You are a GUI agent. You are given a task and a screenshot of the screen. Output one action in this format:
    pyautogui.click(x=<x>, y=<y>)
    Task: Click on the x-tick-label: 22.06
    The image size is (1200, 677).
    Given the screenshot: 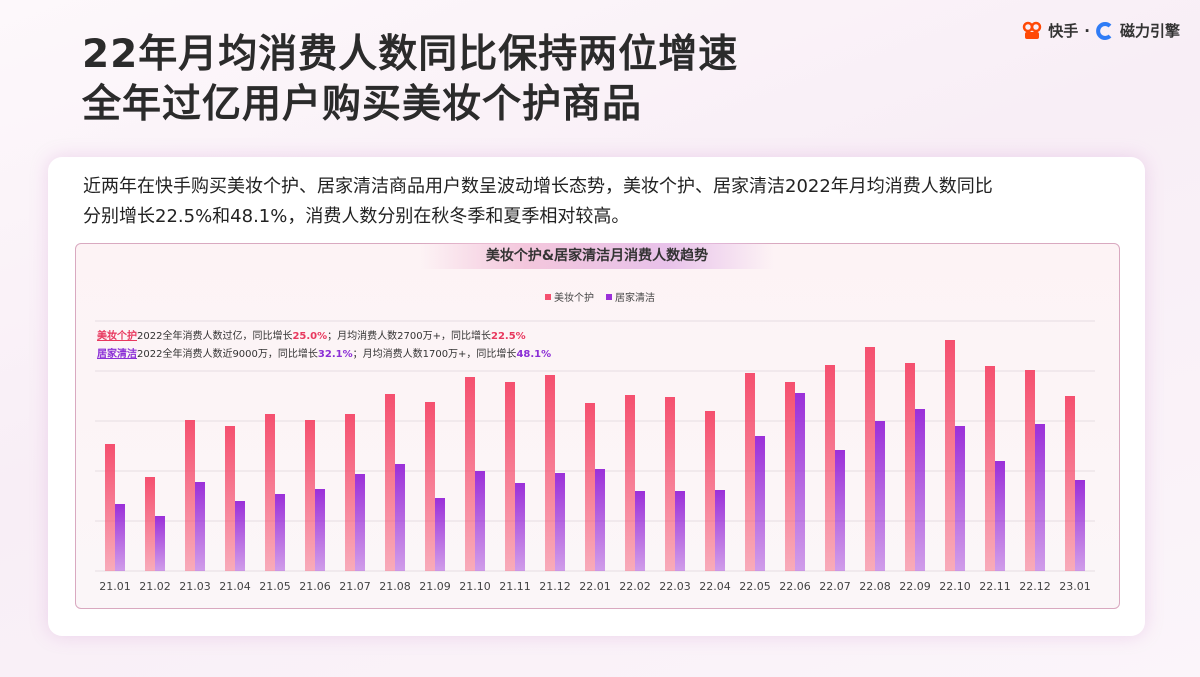 What is the action you would take?
    pyautogui.click(x=795, y=586)
    